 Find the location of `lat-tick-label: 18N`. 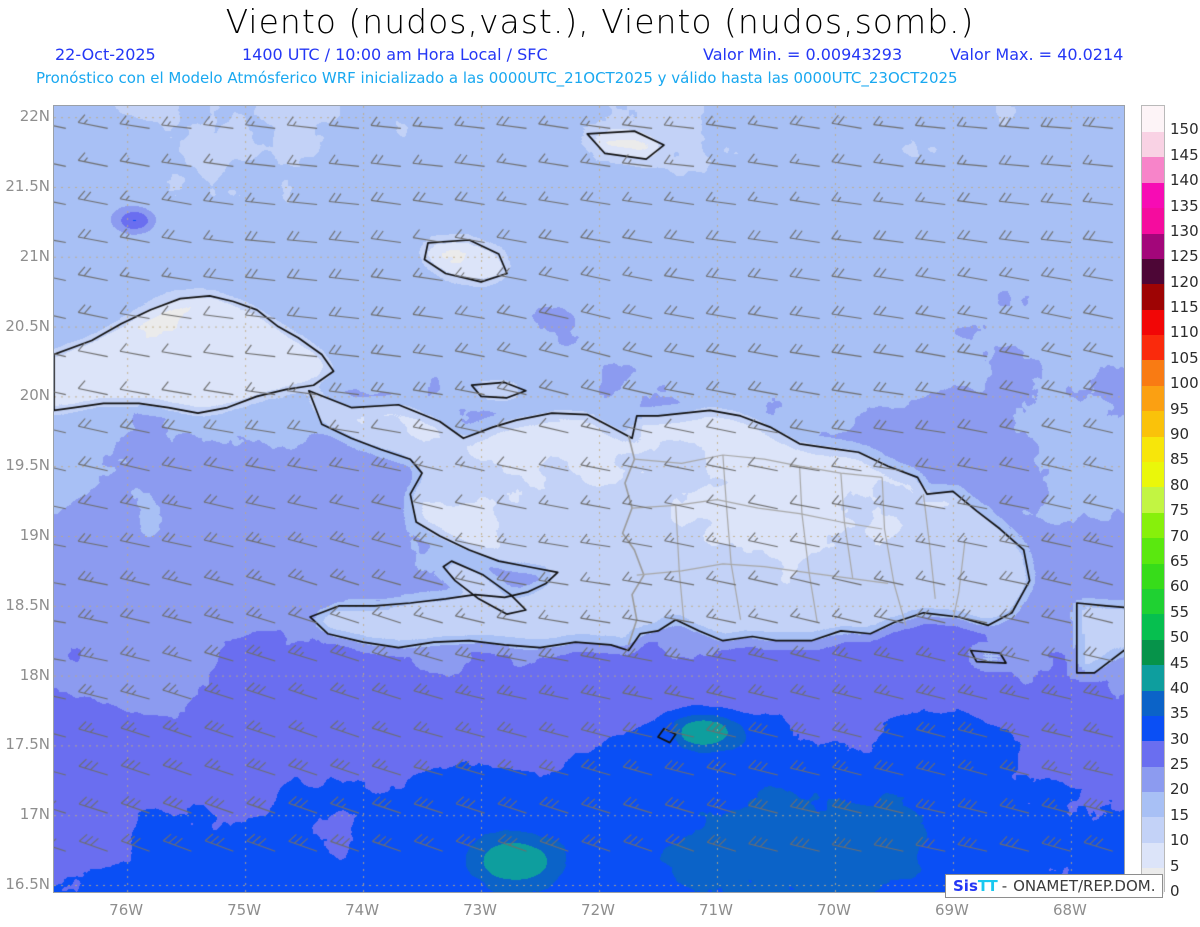

lat-tick-label: 18N is located at coordinates (34, 674).